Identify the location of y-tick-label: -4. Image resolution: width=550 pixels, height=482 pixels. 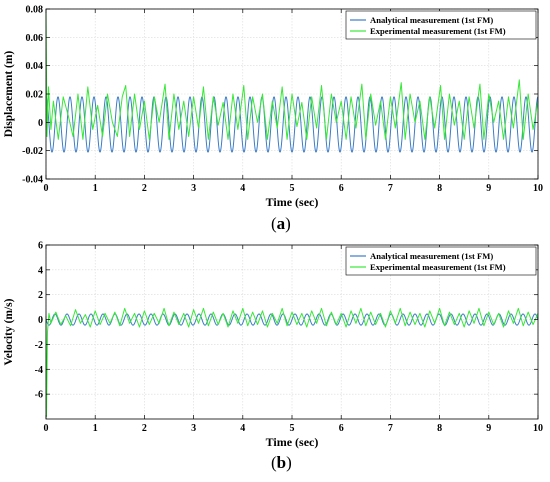
(39, 370).